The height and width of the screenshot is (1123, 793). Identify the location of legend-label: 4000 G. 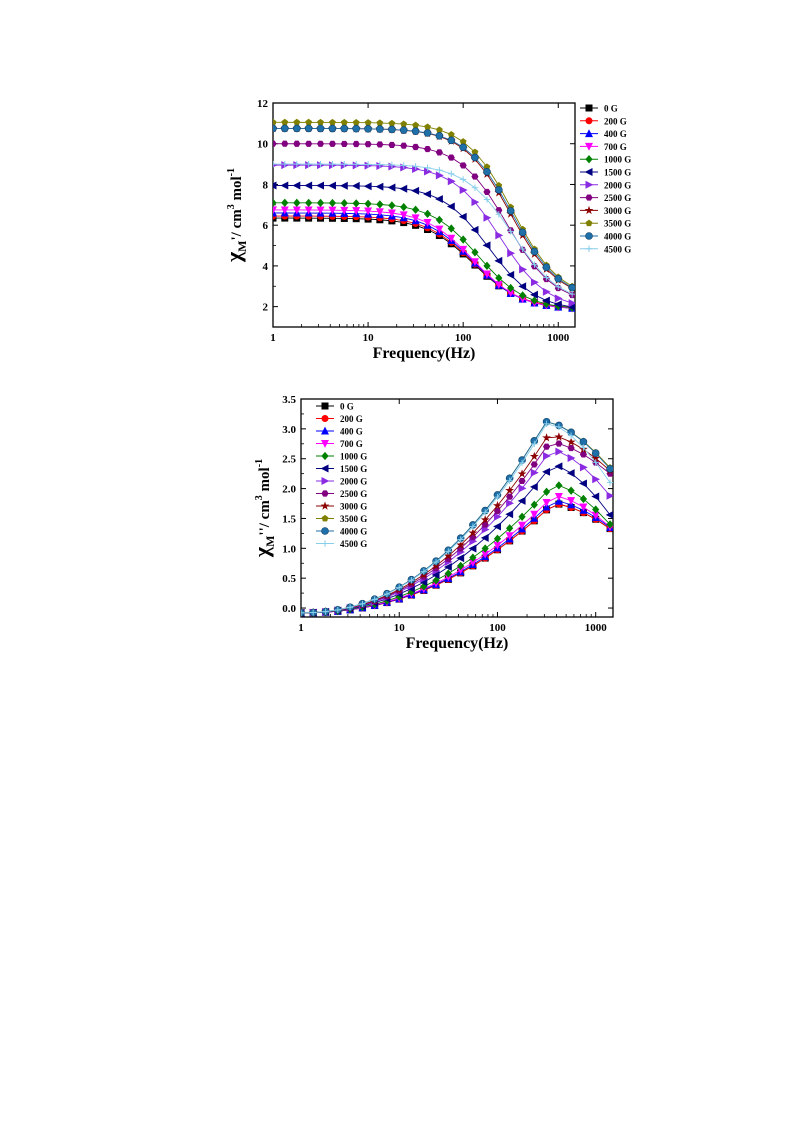
(617, 237).